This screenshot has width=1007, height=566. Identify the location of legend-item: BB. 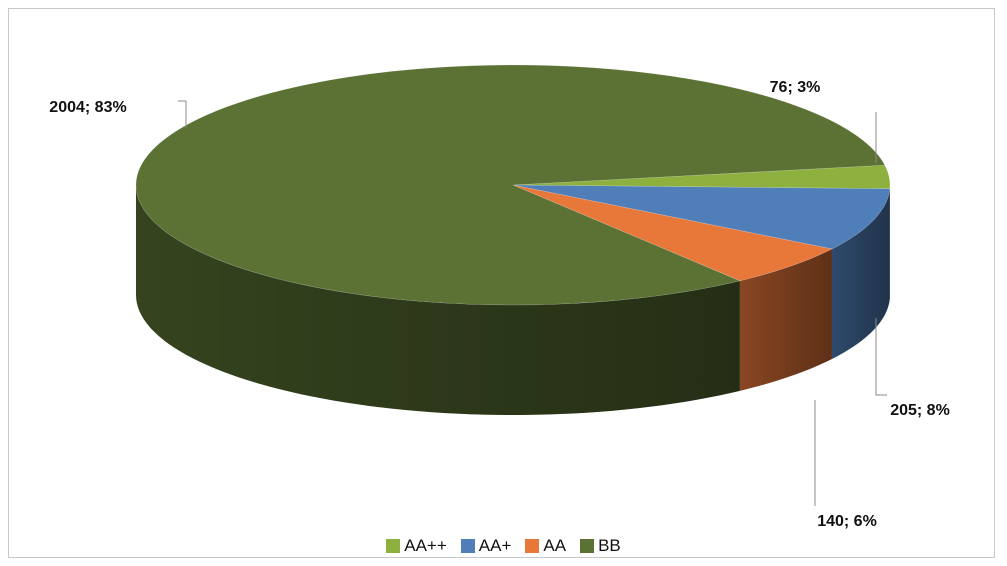
(600, 546).